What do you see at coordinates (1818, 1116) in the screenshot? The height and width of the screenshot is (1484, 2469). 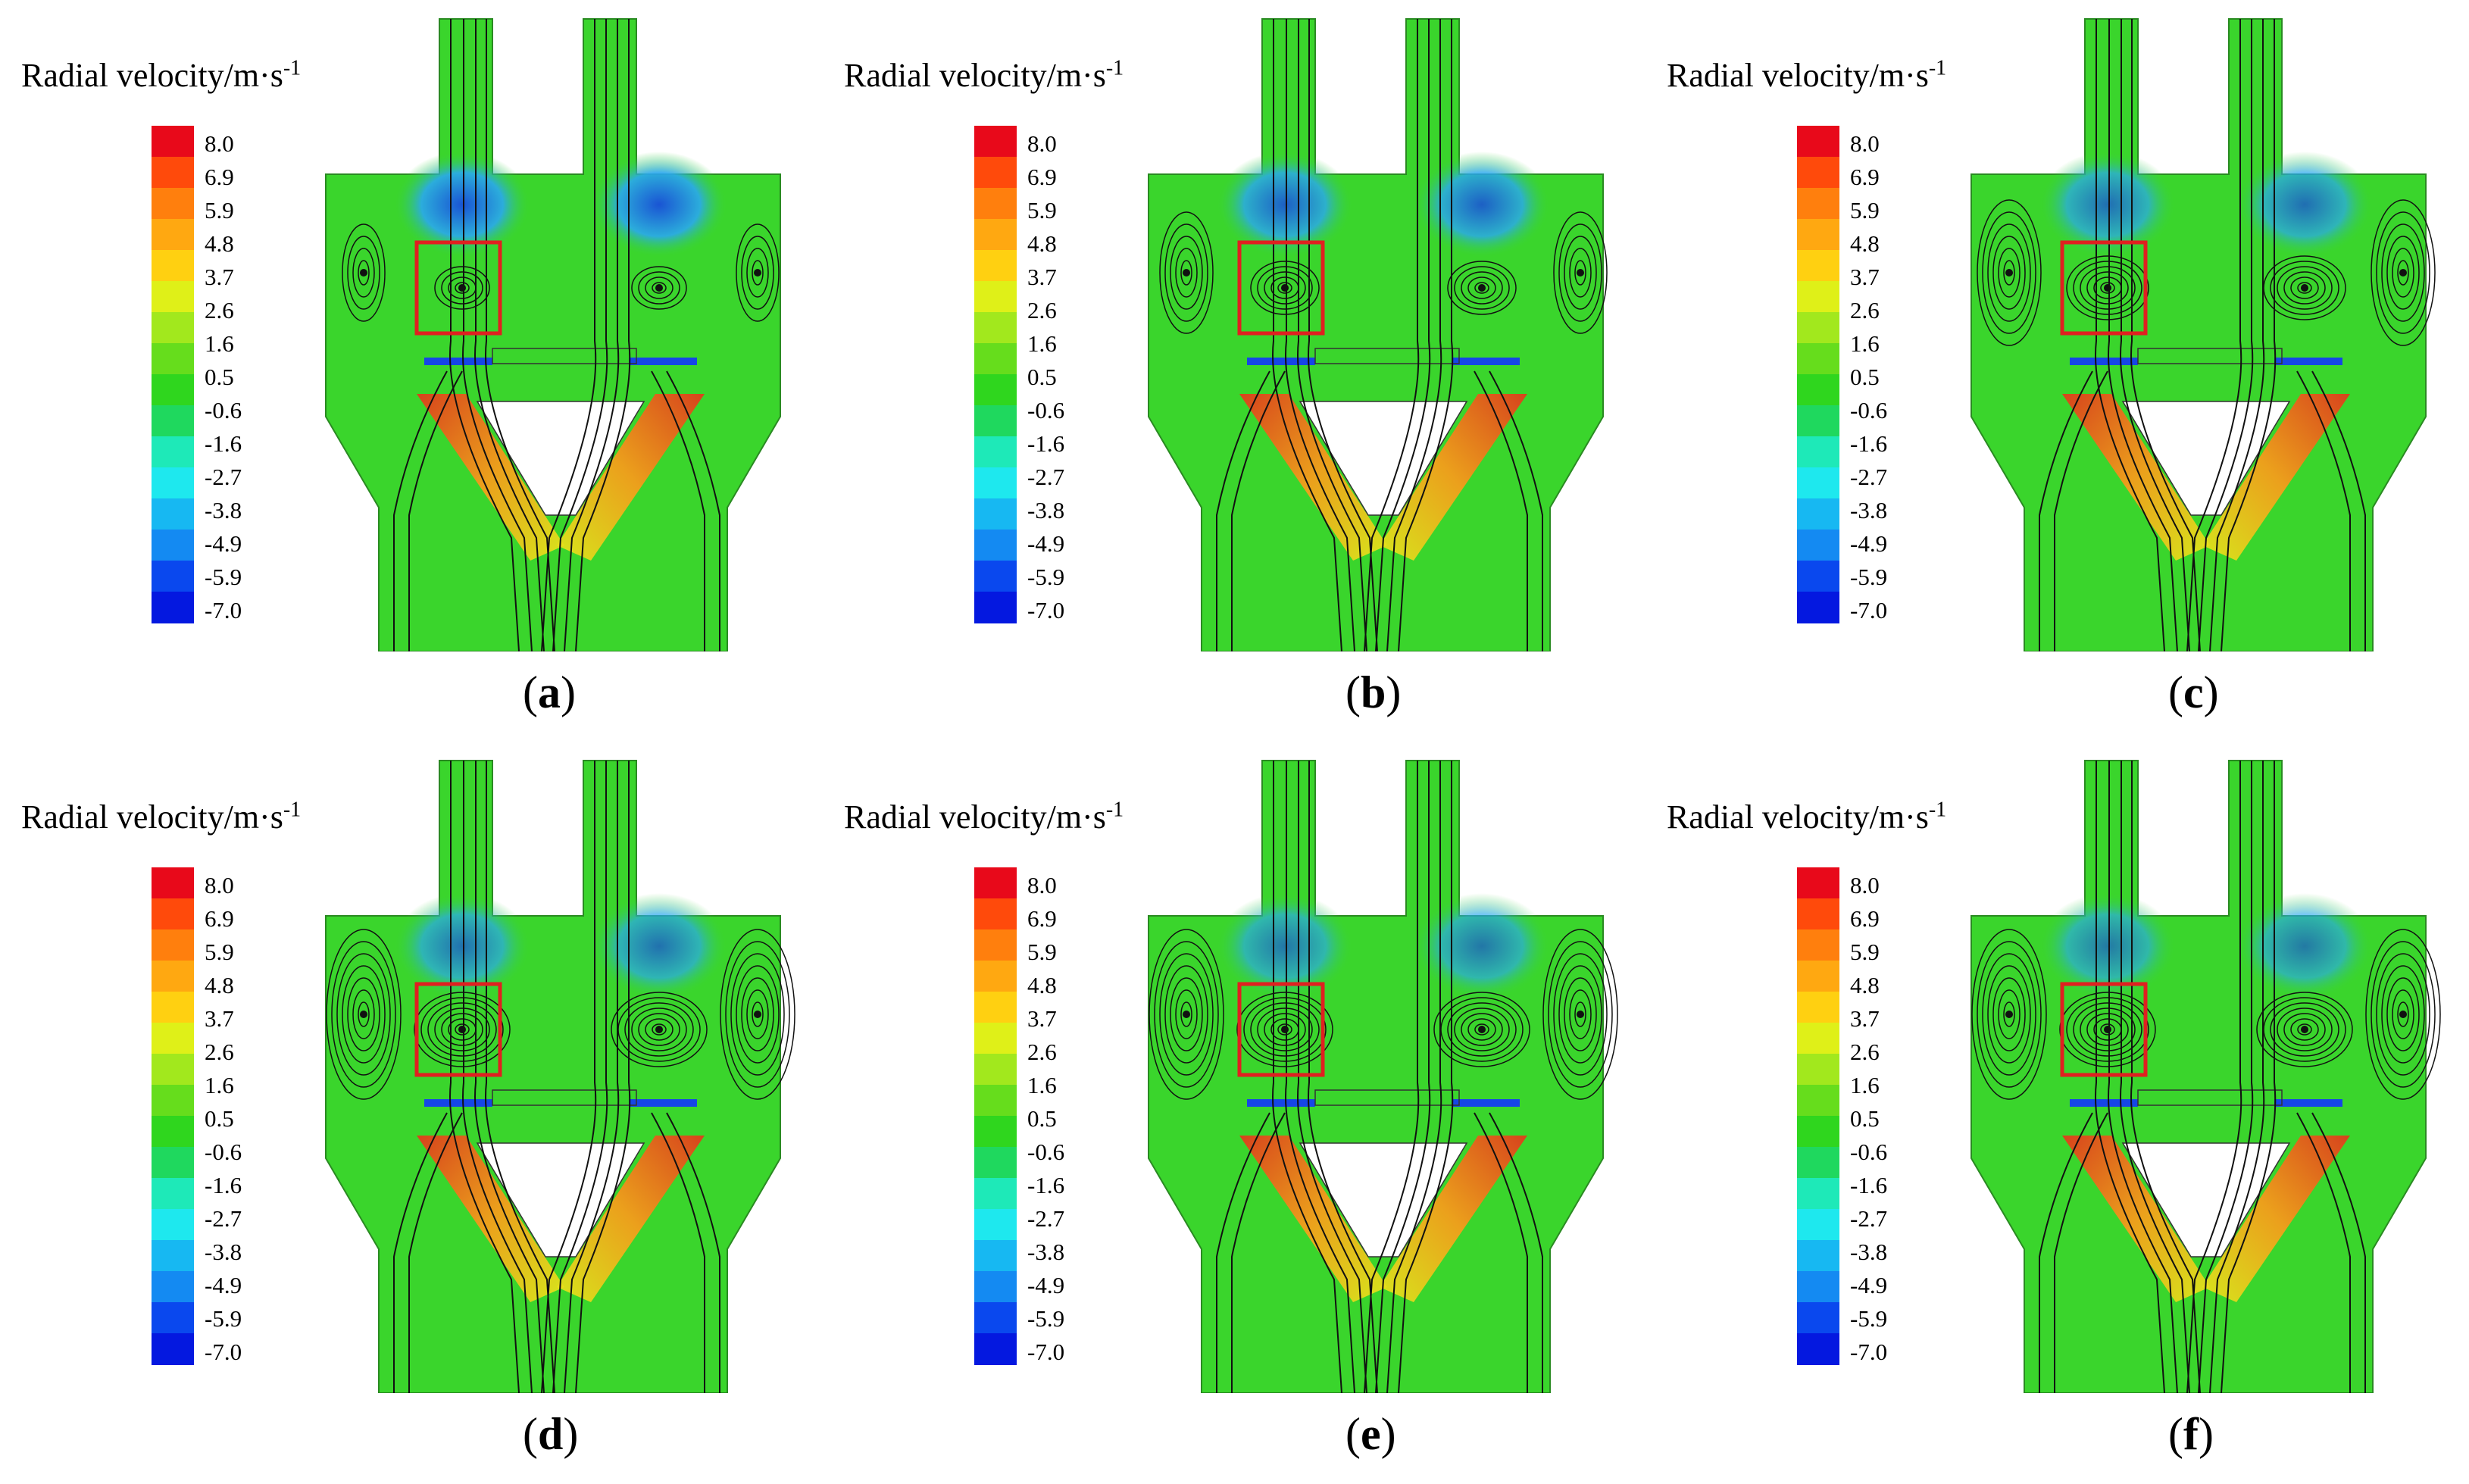 I see `colorbar` at bounding box center [1818, 1116].